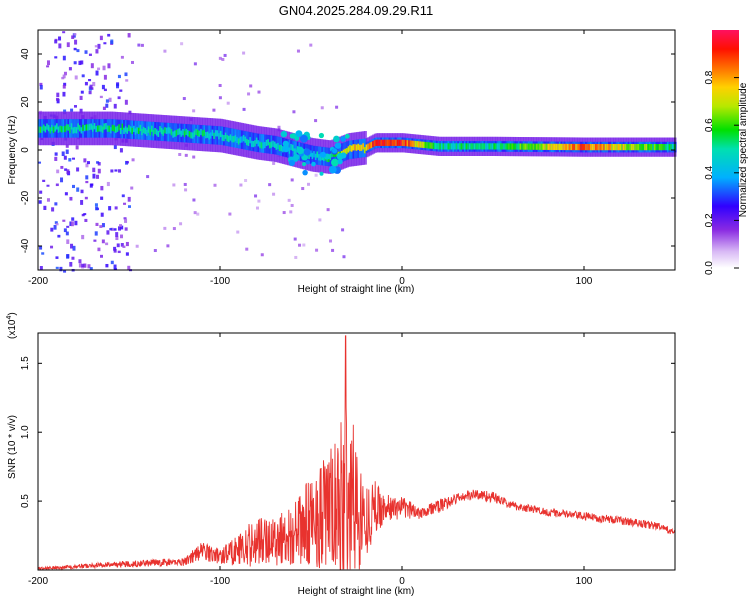  Describe the element at coordinates (220, 281) in the screenshot. I see `spectrogram-x-tick-label: -100` at that location.